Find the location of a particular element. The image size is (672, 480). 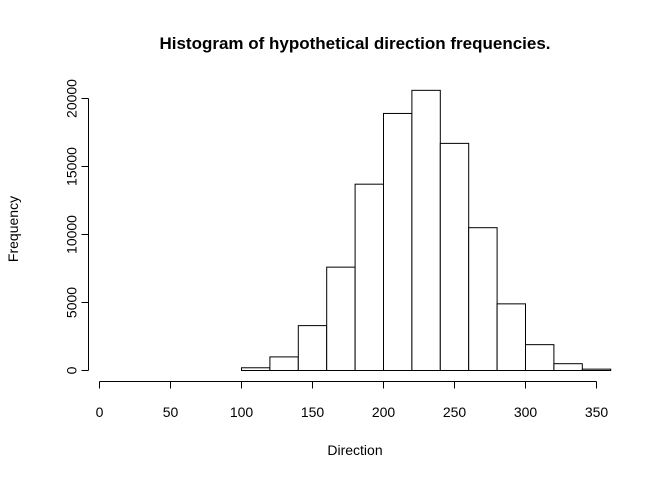

y-axis-label: Frequency is located at coordinates (13, 229).